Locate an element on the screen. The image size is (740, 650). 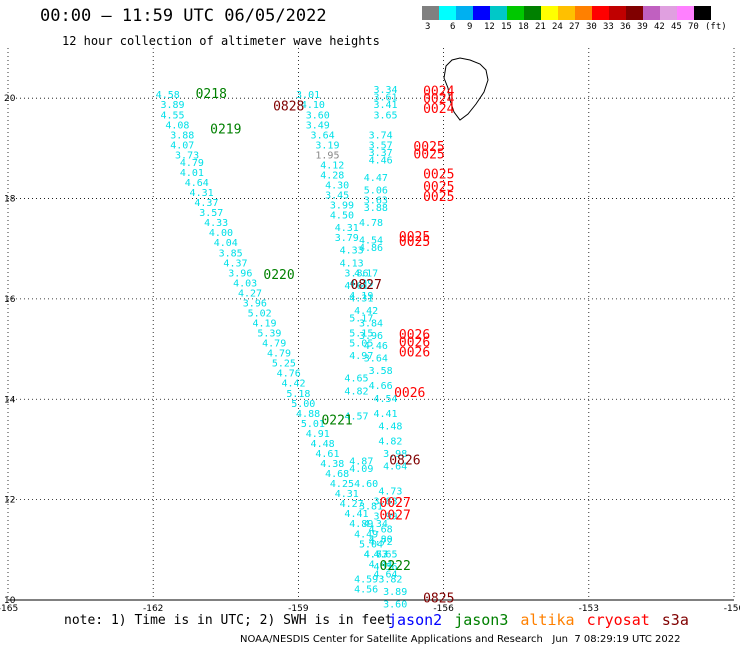
wave-height-value: 4.07 is located at coordinates (182, 145).